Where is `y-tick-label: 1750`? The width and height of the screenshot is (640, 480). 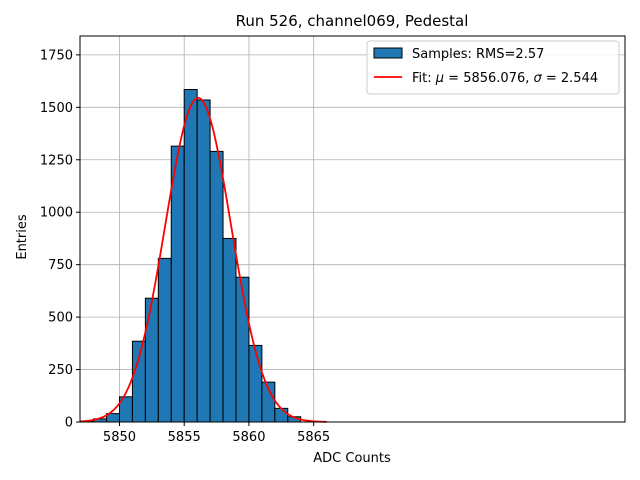
y-tick-label: 1750 is located at coordinates (56, 55).